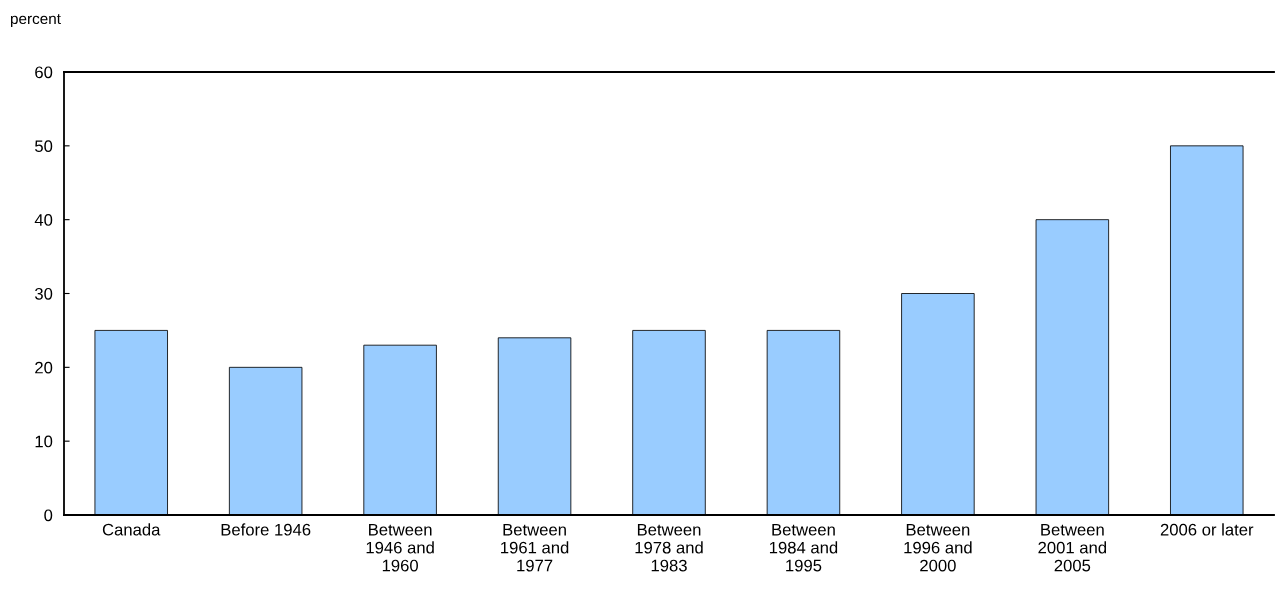 The height and width of the screenshot is (590, 1280). What do you see at coordinates (35, 21) in the screenshot?
I see `y-axis-title: percent` at bounding box center [35, 21].